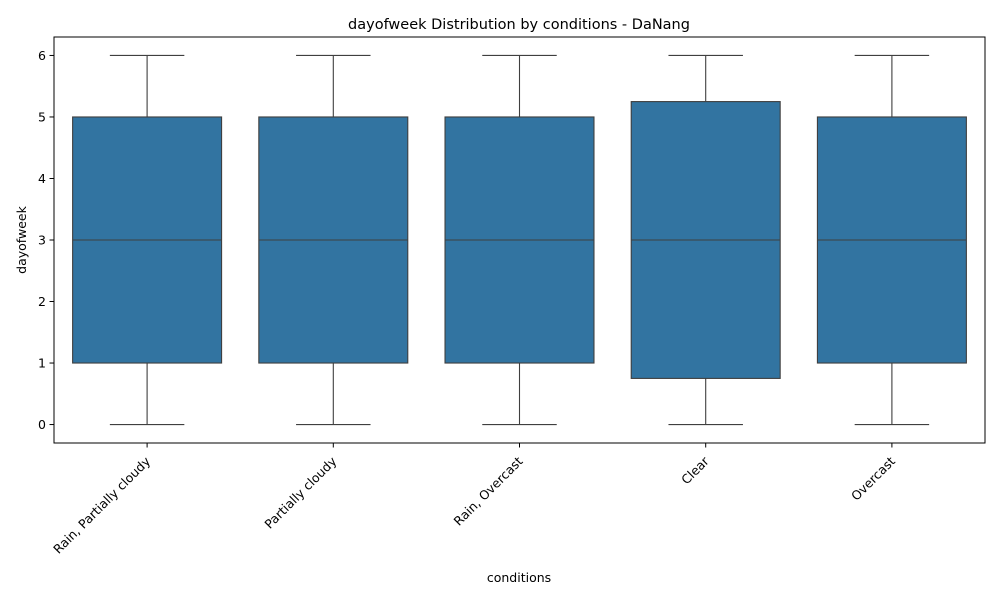 This screenshot has width=1000, height=600. What do you see at coordinates (21, 239) in the screenshot?
I see `y-axis-label: dayofweek` at bounding box center [21, 239].